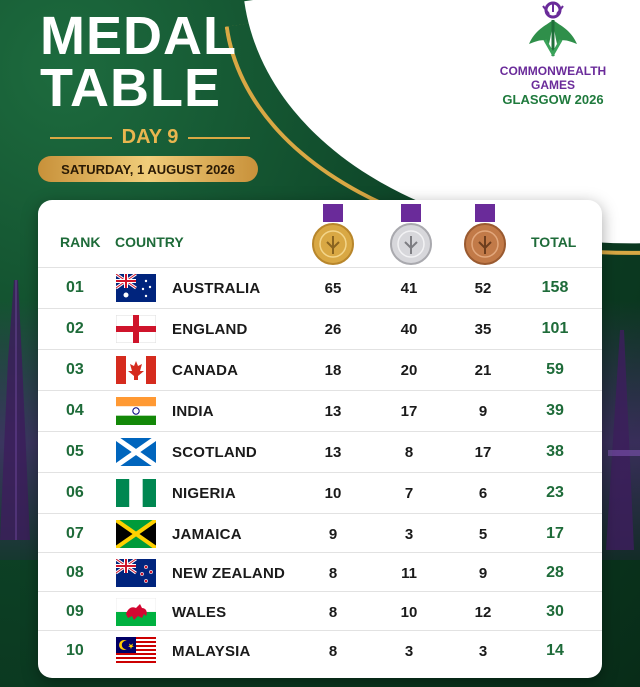  Describe the element at coordinates (483, 651) in the screenshot. I see `bronze-count: 3` at that location.